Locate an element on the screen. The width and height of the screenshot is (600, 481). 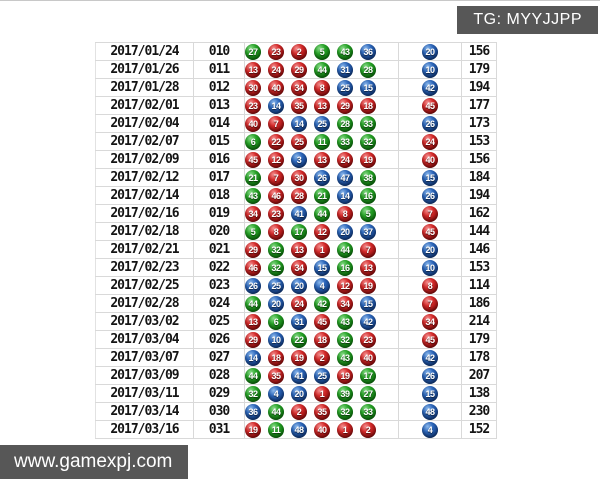
drawn-balls-cell: 19 11 48 40 1 2 is located at coordinates (321, 429).